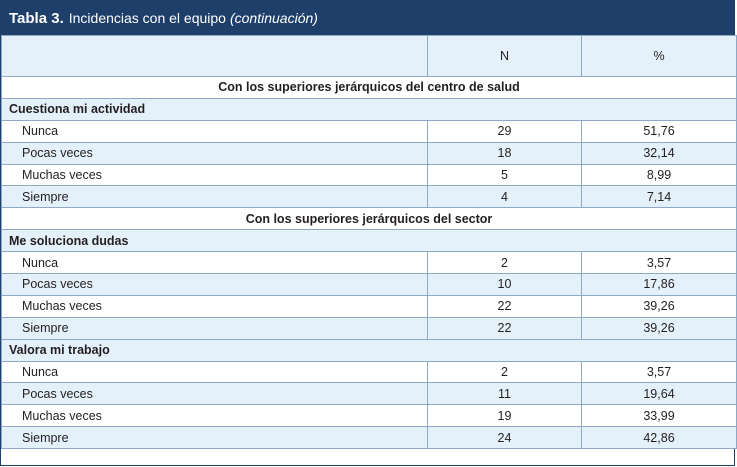 This screenshot has width=737, height=467. I want to click on table-row: Nunca 29 51,76, so click(369, 131).